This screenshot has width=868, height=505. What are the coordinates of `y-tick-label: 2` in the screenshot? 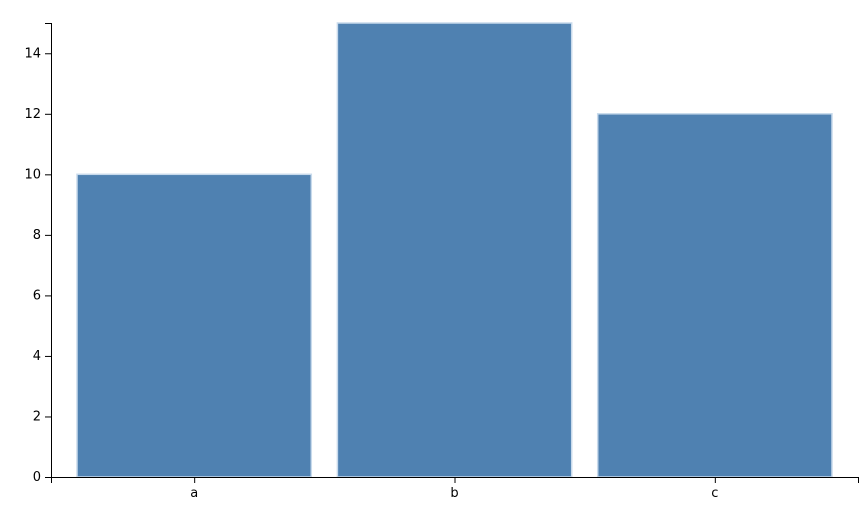 It's located at (37, 417).